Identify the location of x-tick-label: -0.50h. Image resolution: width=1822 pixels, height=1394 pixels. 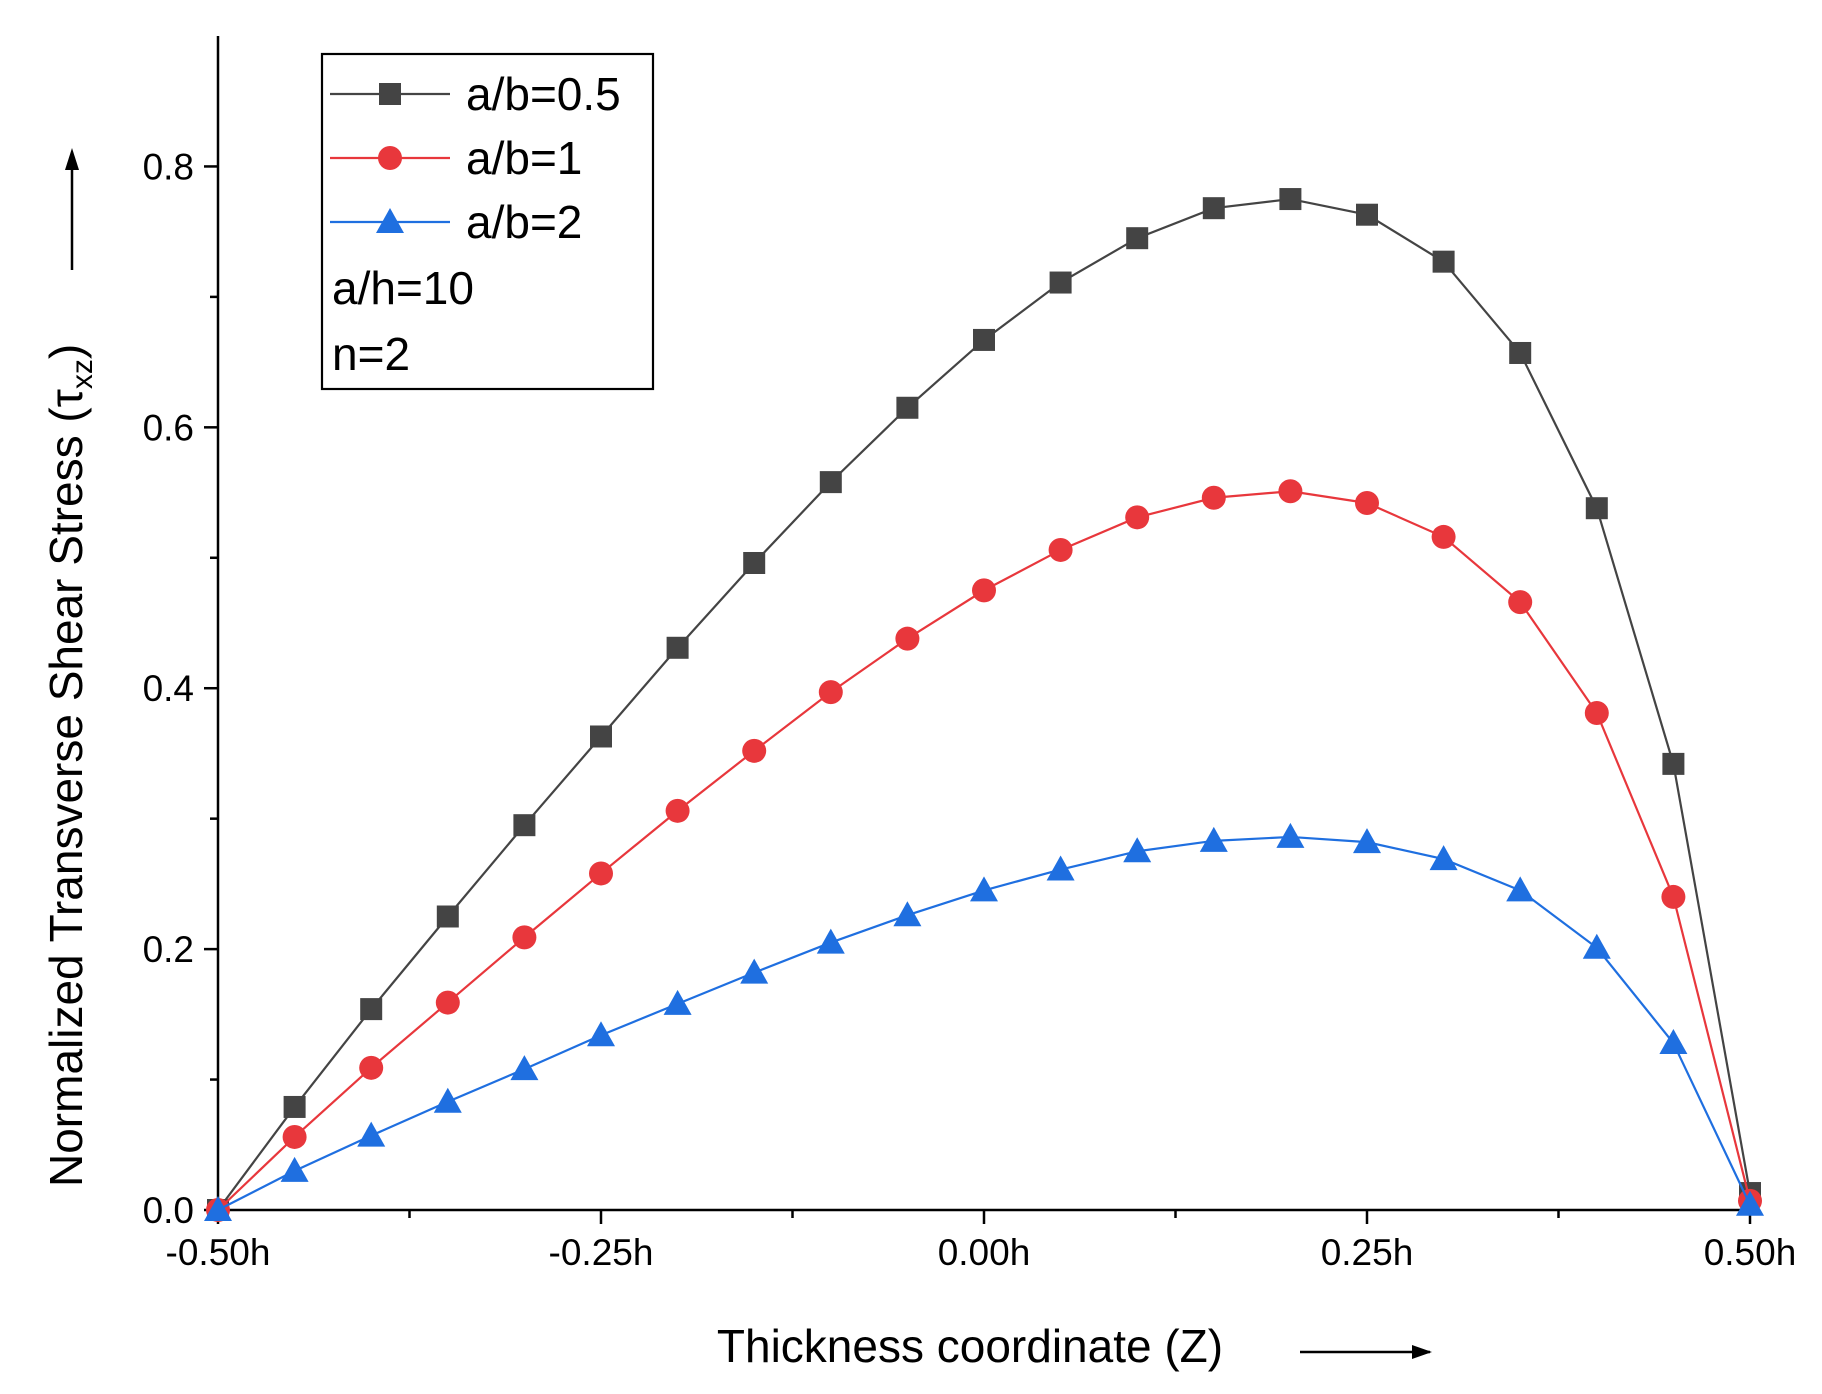
(218, 1252).